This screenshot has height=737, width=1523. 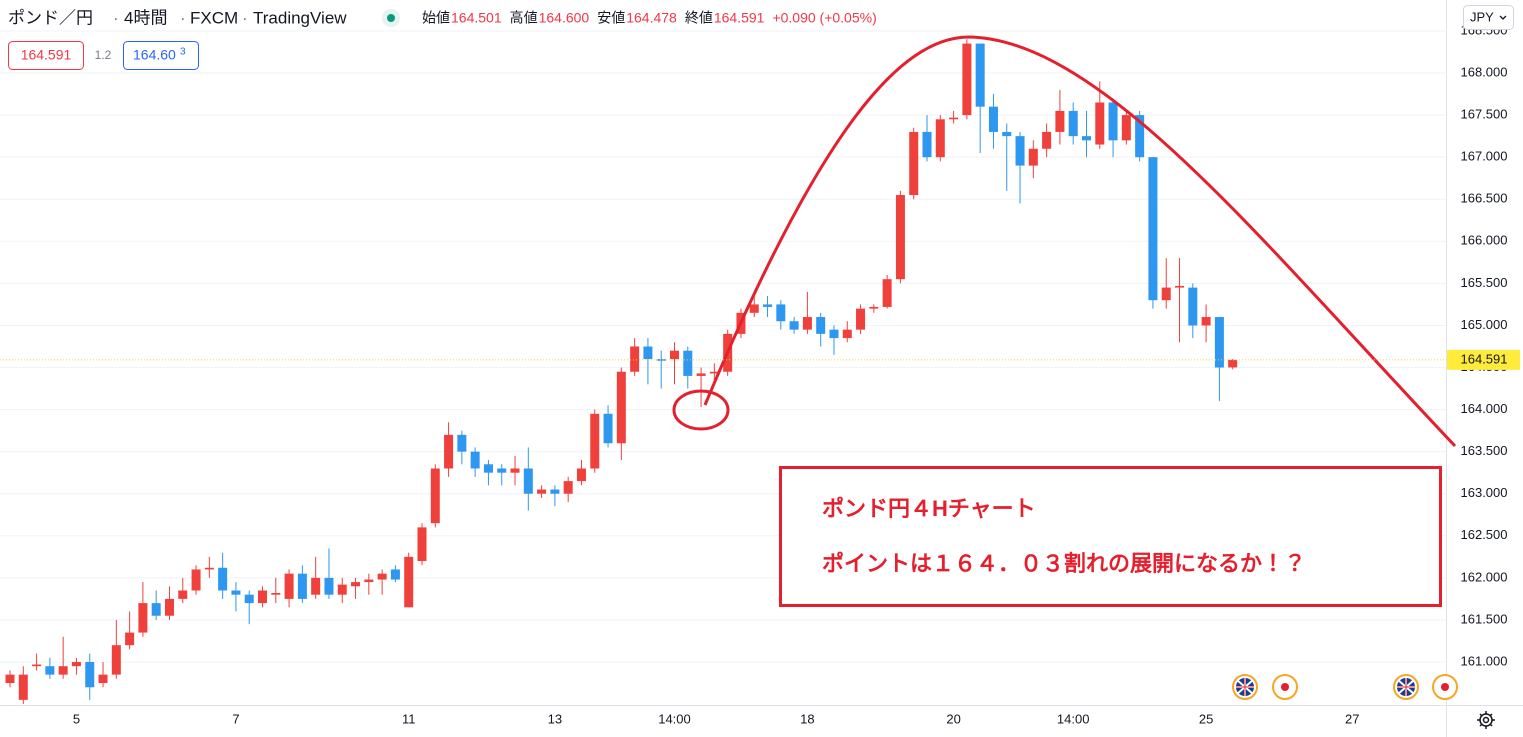 What do you see at coordinates (1484, 492) in the screenshot?
I see `y-tick-label: 163.000` at bounding box center [1484, 492].